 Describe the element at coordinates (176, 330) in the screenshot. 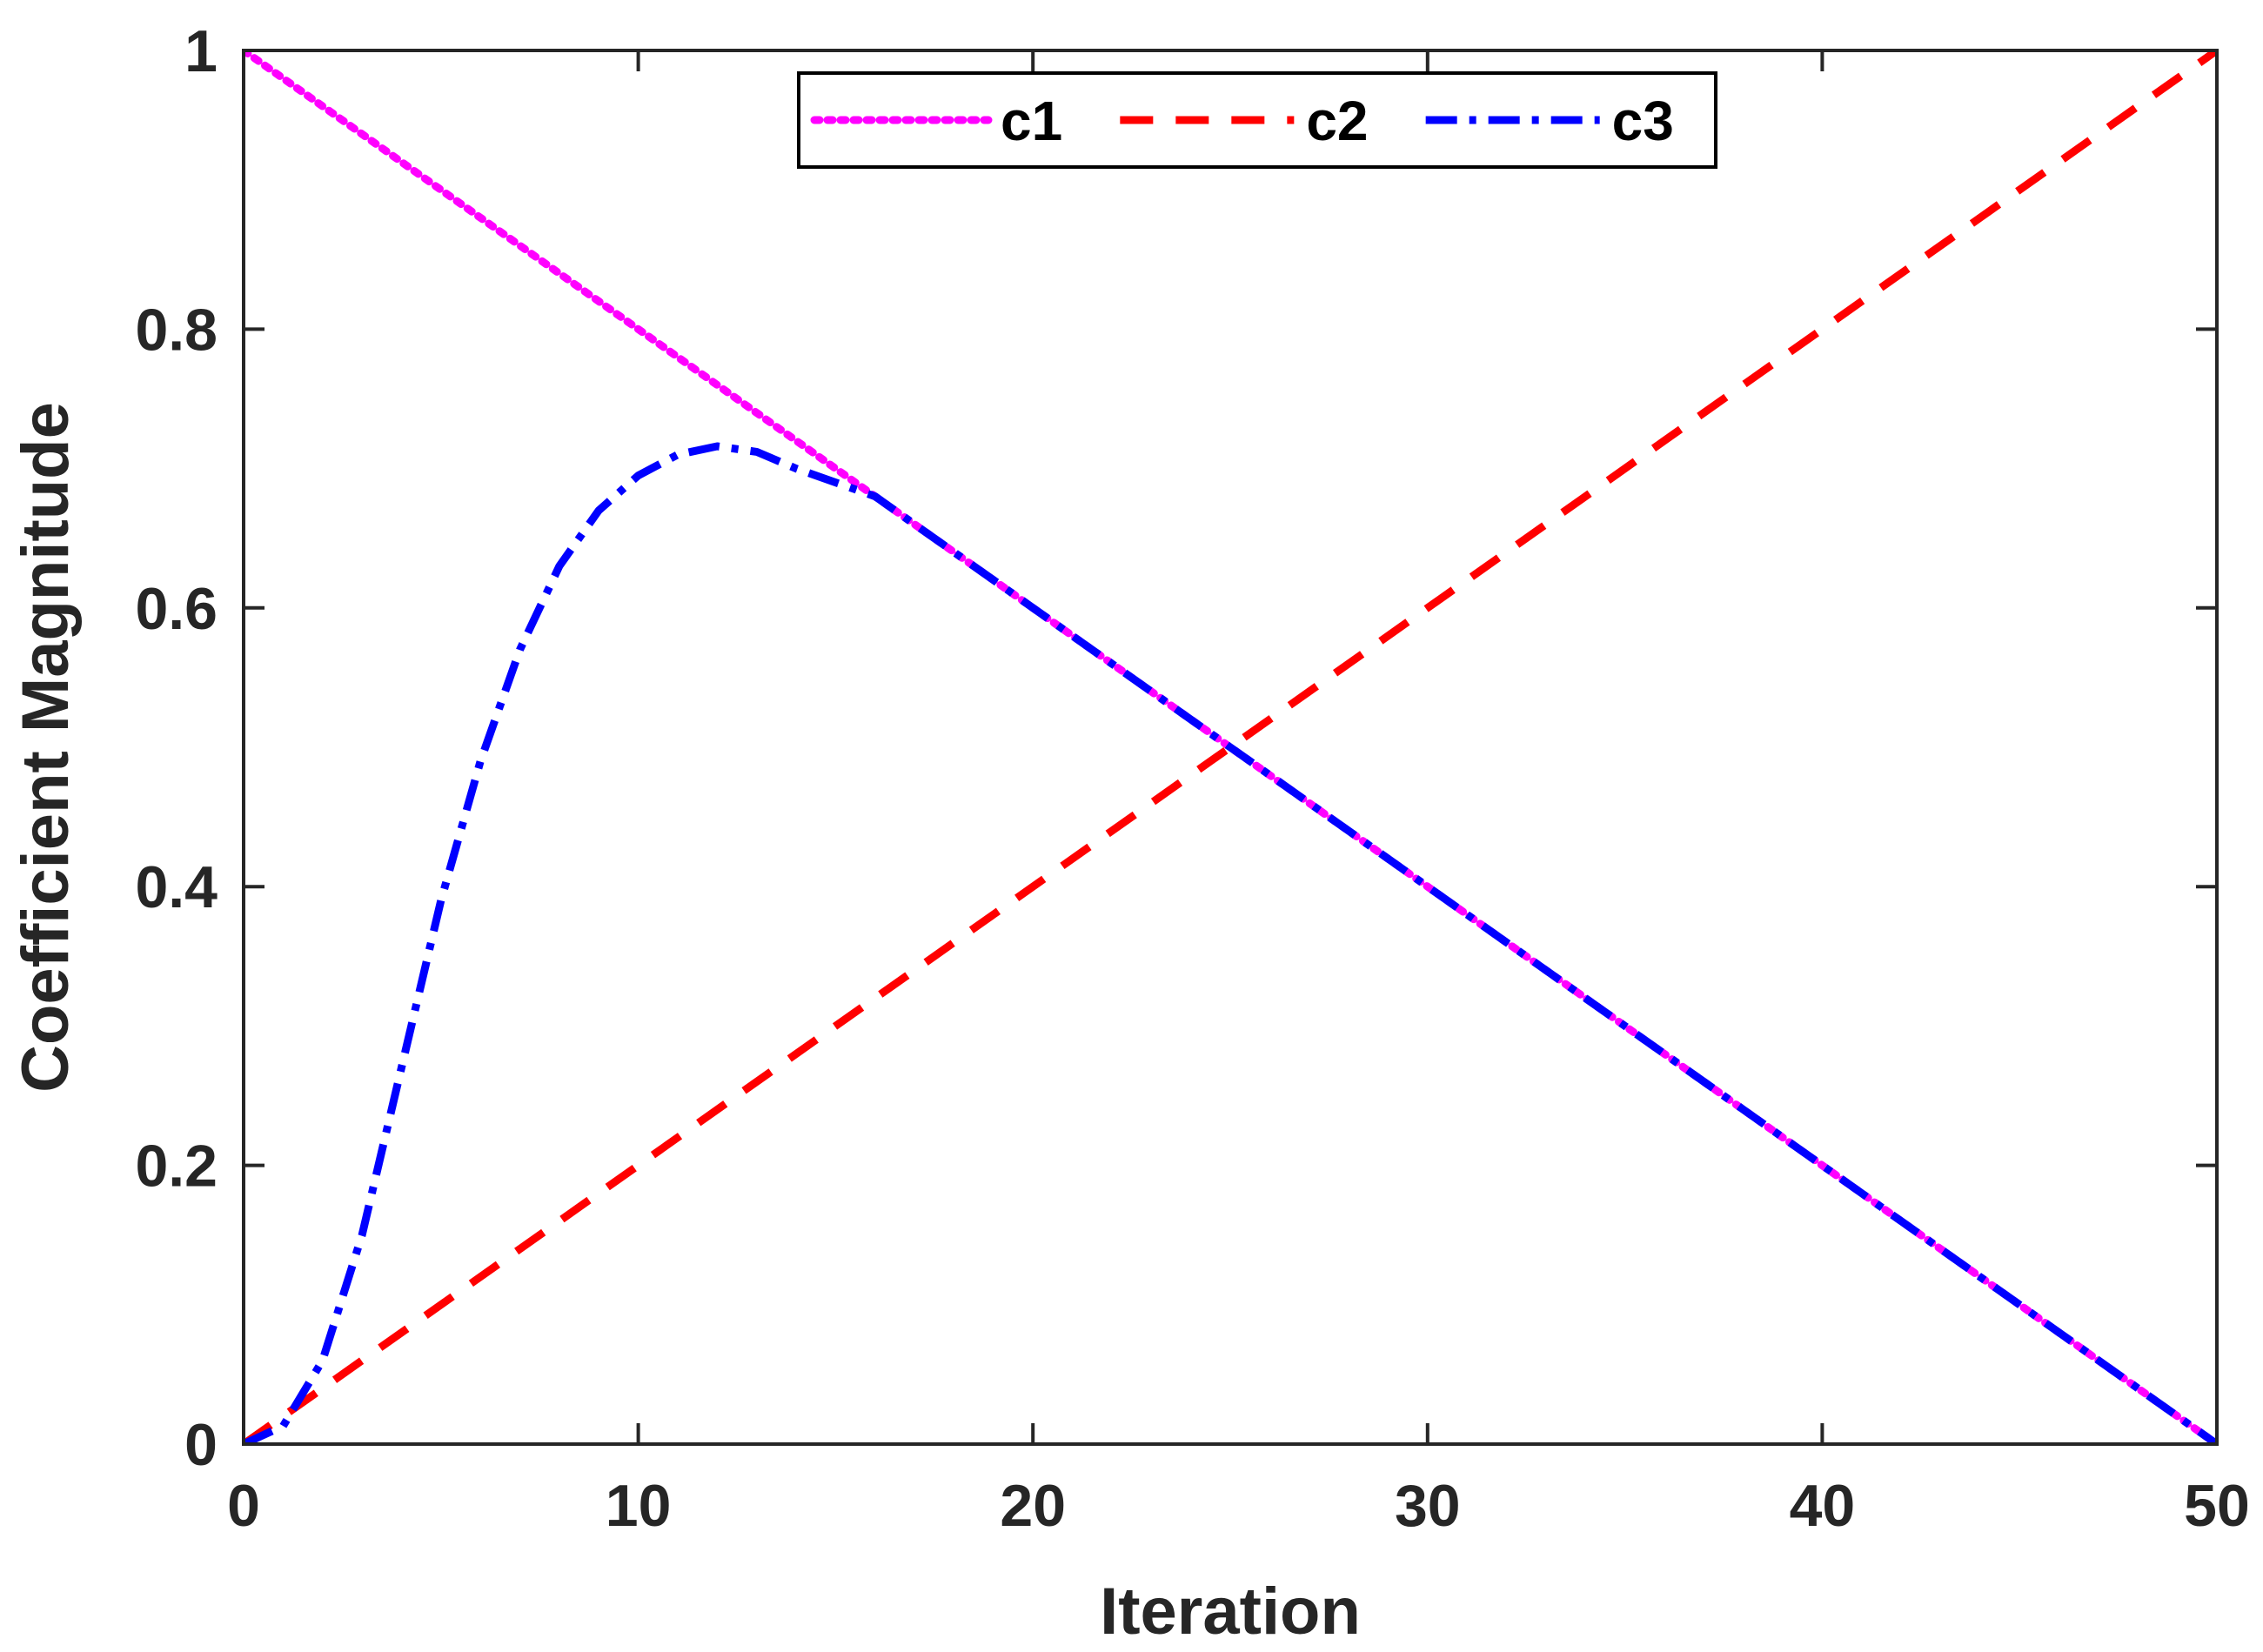

I see `y-tick-label: 0.8` at that location.